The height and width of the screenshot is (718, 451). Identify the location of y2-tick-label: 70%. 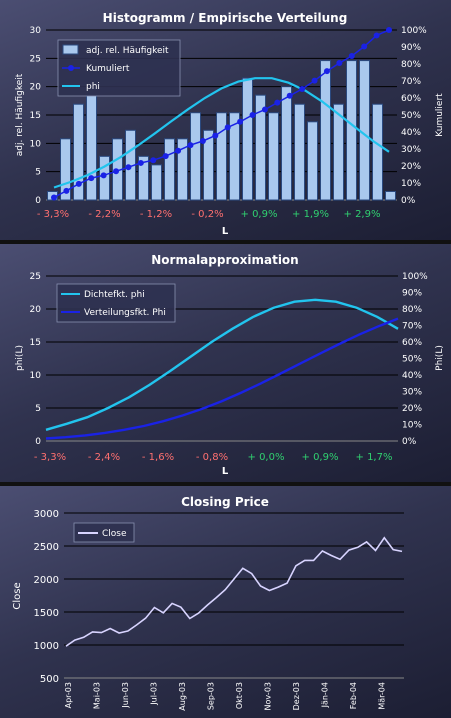
(411, 82).